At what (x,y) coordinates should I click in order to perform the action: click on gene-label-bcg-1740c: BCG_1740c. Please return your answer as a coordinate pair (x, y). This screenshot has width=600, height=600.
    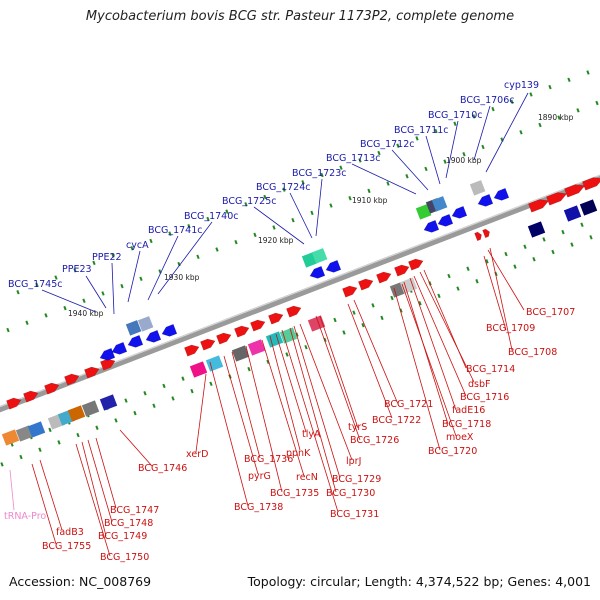
    Looking at the image, I should click on (211, 216).